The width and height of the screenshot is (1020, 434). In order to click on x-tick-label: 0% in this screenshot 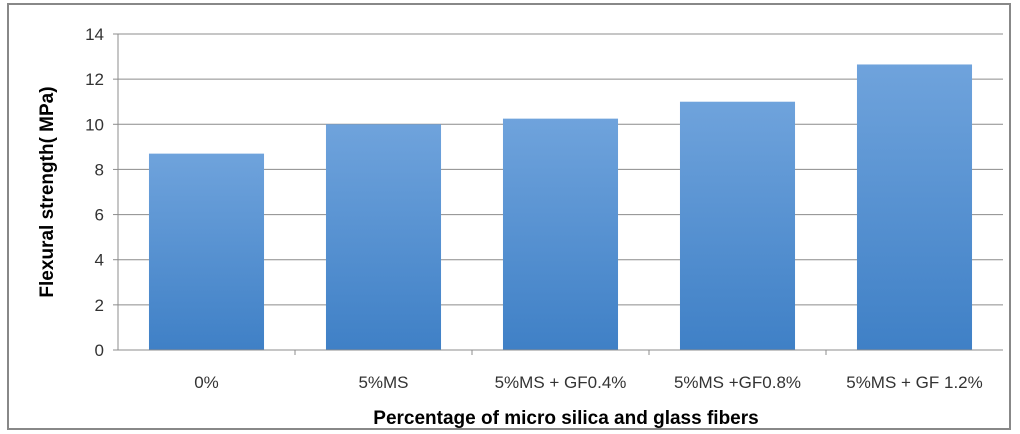, I will do `click(206, 382)`.